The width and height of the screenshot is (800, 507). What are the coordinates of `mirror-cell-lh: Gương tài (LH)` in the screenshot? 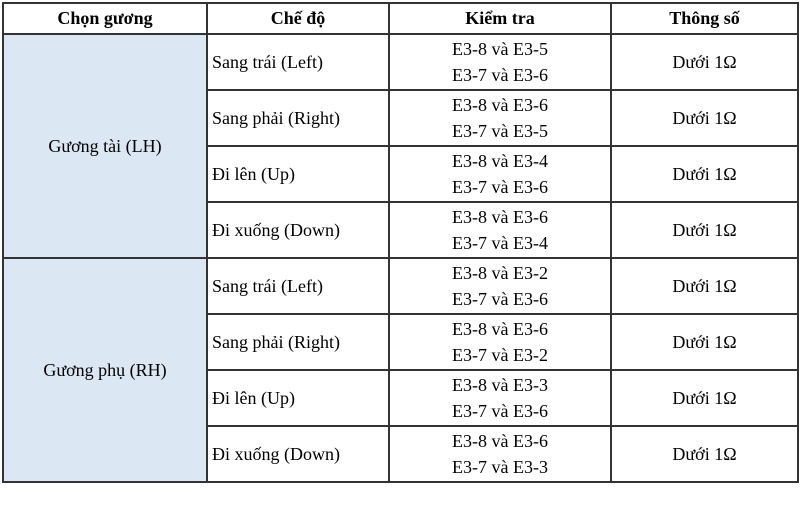 It's located at (105, 146).